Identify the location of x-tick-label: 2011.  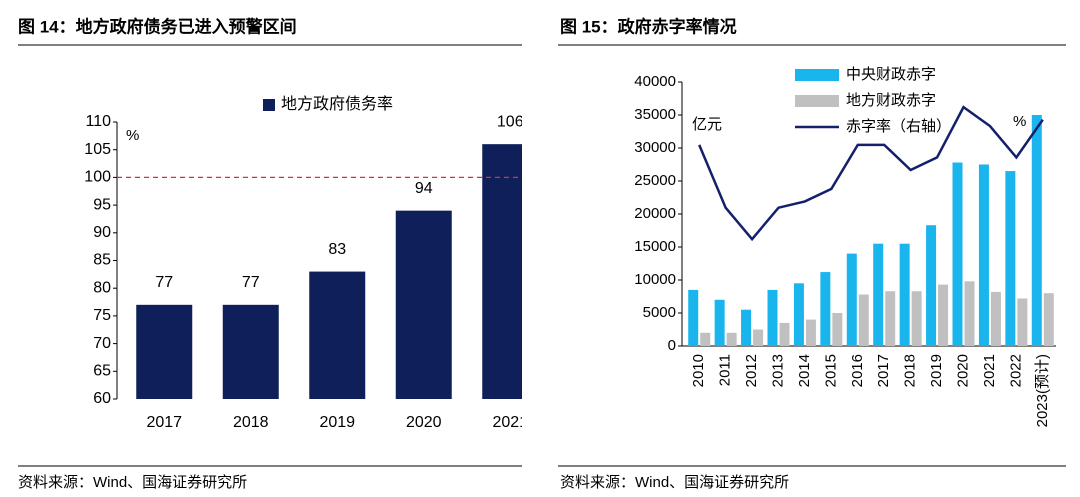
(725, 370).